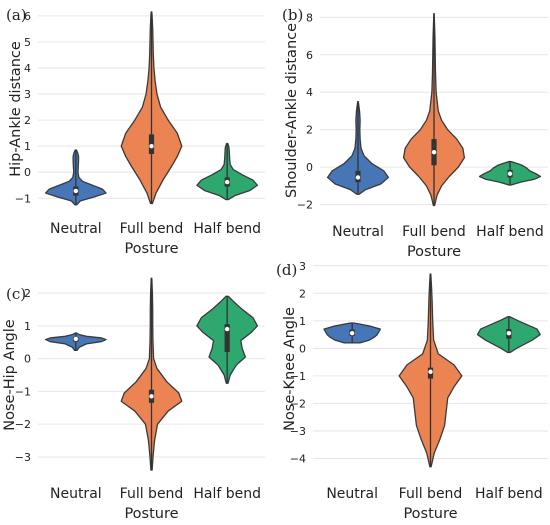 The image size is (550, 525). Describe the element at coordinates (298, 458) in the screenshot. I see `y-tick-label: −4` at that location.